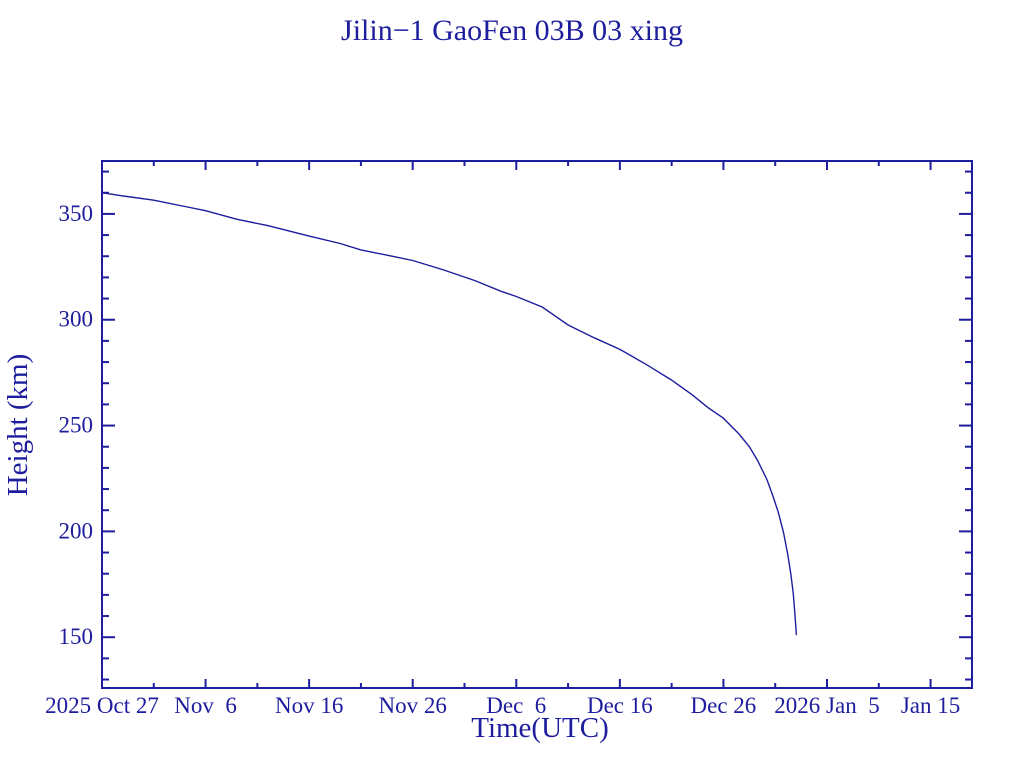 Image resolution: width=1024 pixels, height=768 pixels. What do you see at coordinates (18, 425) in the screenshot?
I see `y-axis-label: Height (km)` at bounding box center [18, 425].